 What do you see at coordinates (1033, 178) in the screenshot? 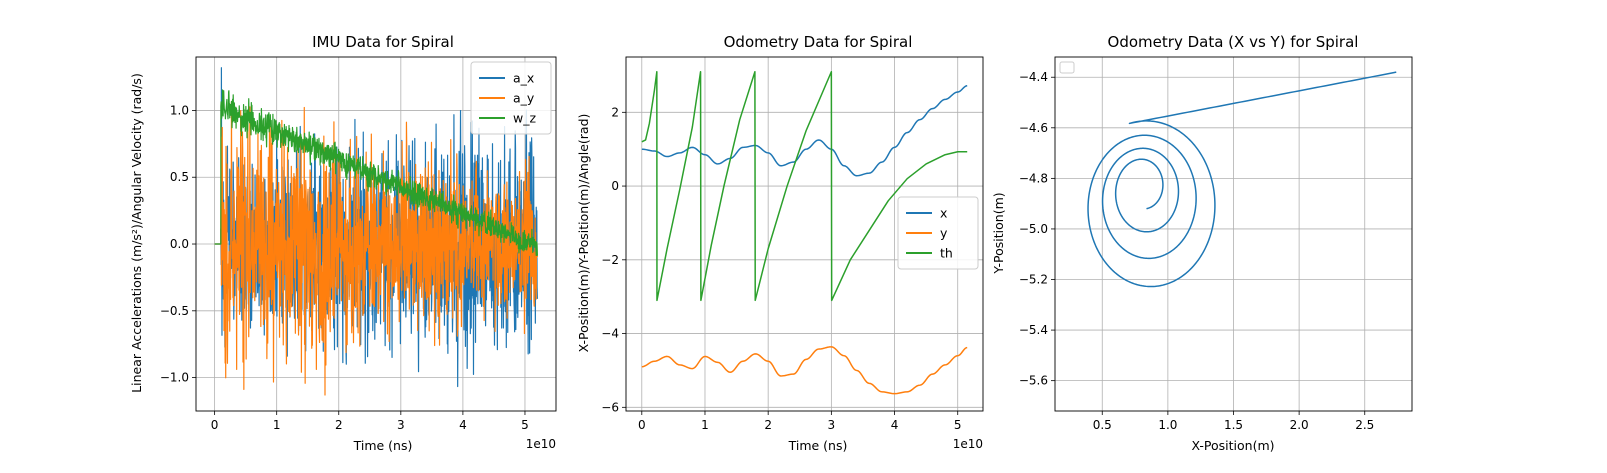
I see `y-tick-label: −4.8` at bounding box center [1033, 178].